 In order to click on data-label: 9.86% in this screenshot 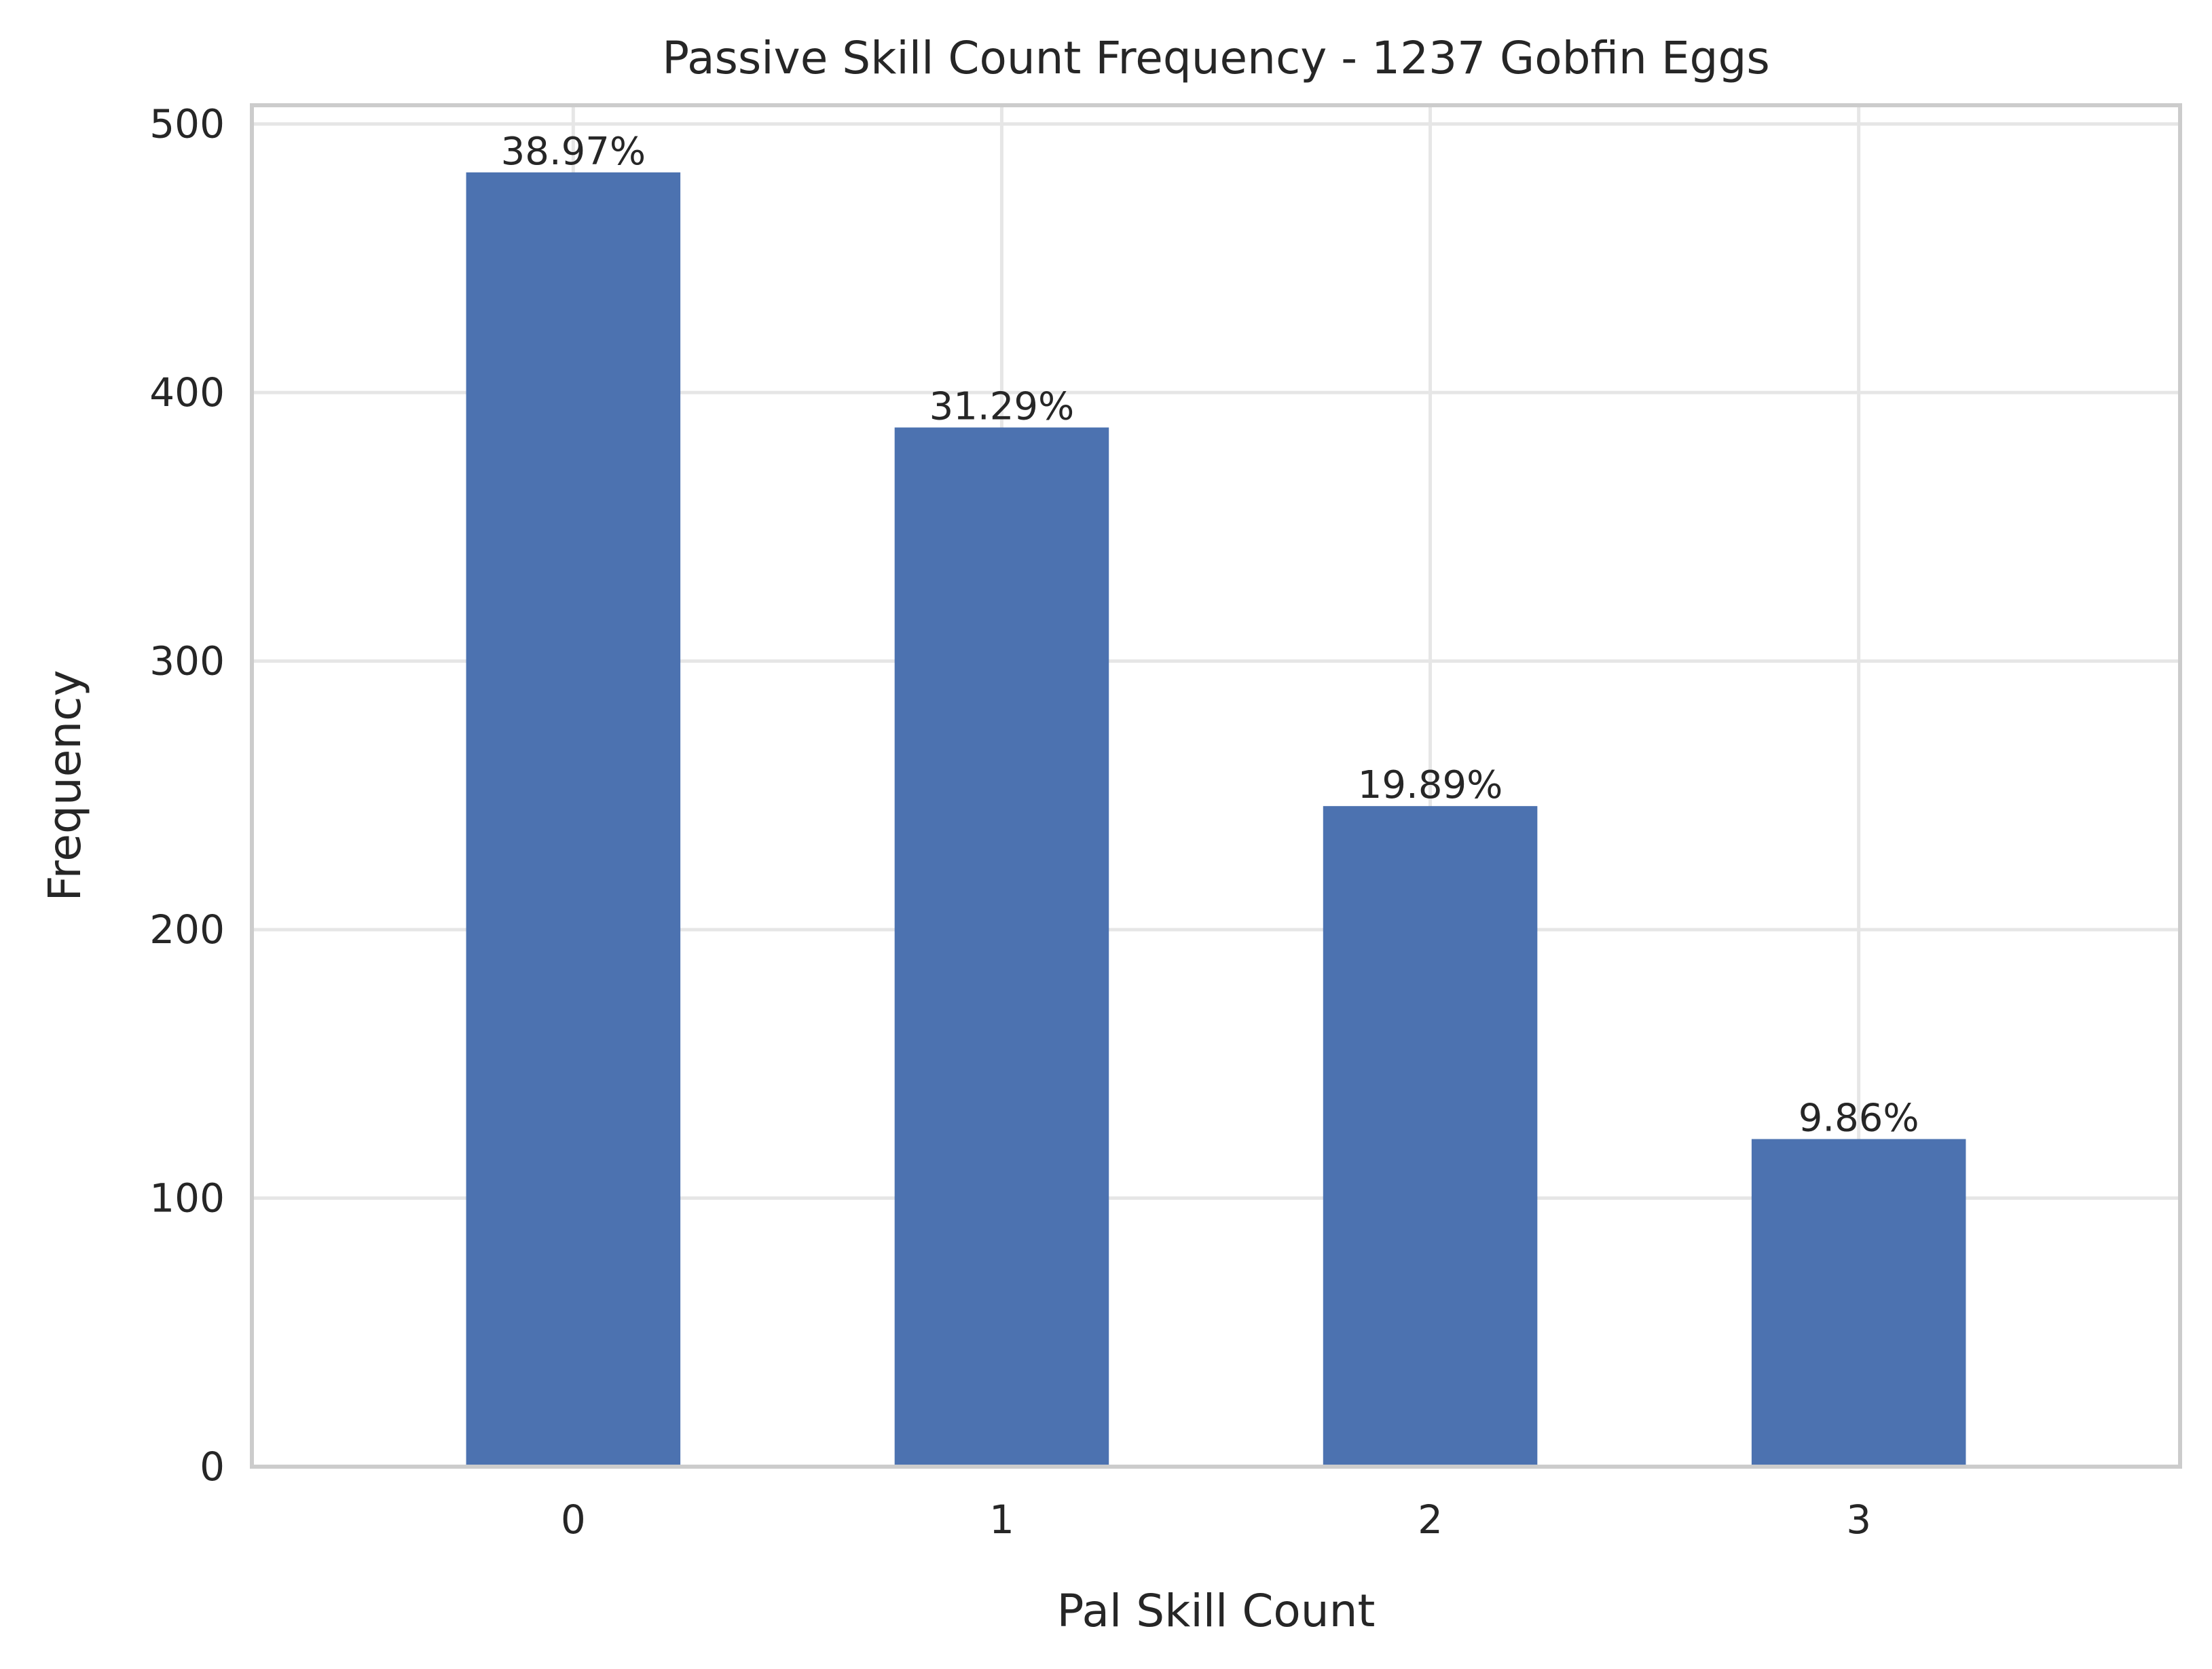, I will do `click(1859, 1119)`.